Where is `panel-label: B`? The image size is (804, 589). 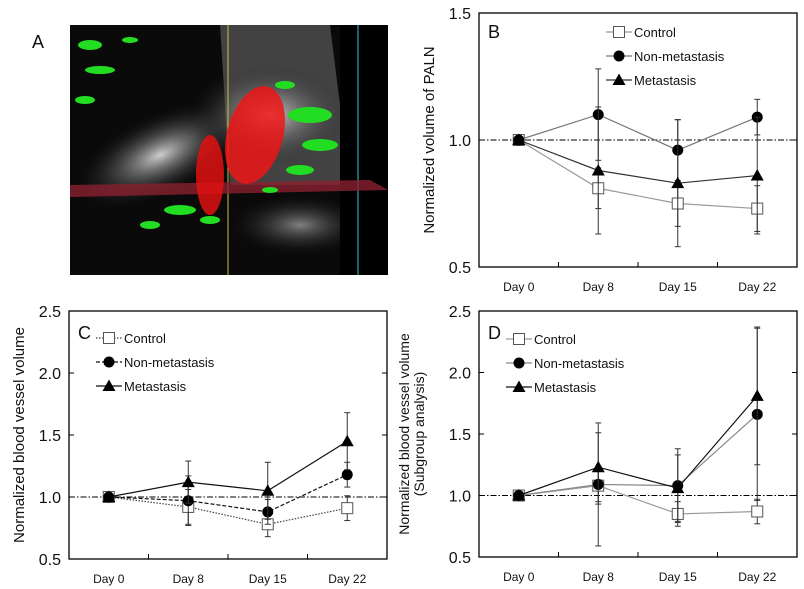
panel-label: B is located at coordinates (494, 32).